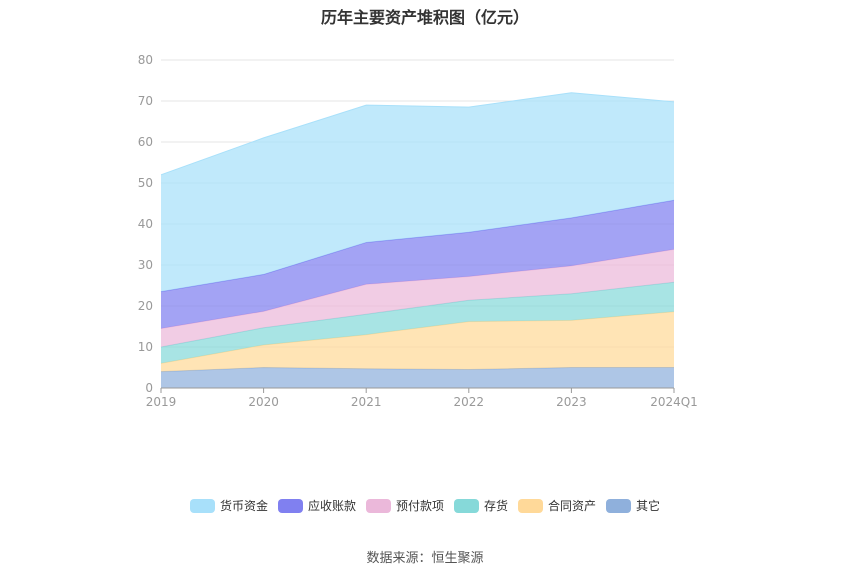 The image size is (850, 575). I want to click on legend-item-应收账款: 应收账款, so click(316, 505).